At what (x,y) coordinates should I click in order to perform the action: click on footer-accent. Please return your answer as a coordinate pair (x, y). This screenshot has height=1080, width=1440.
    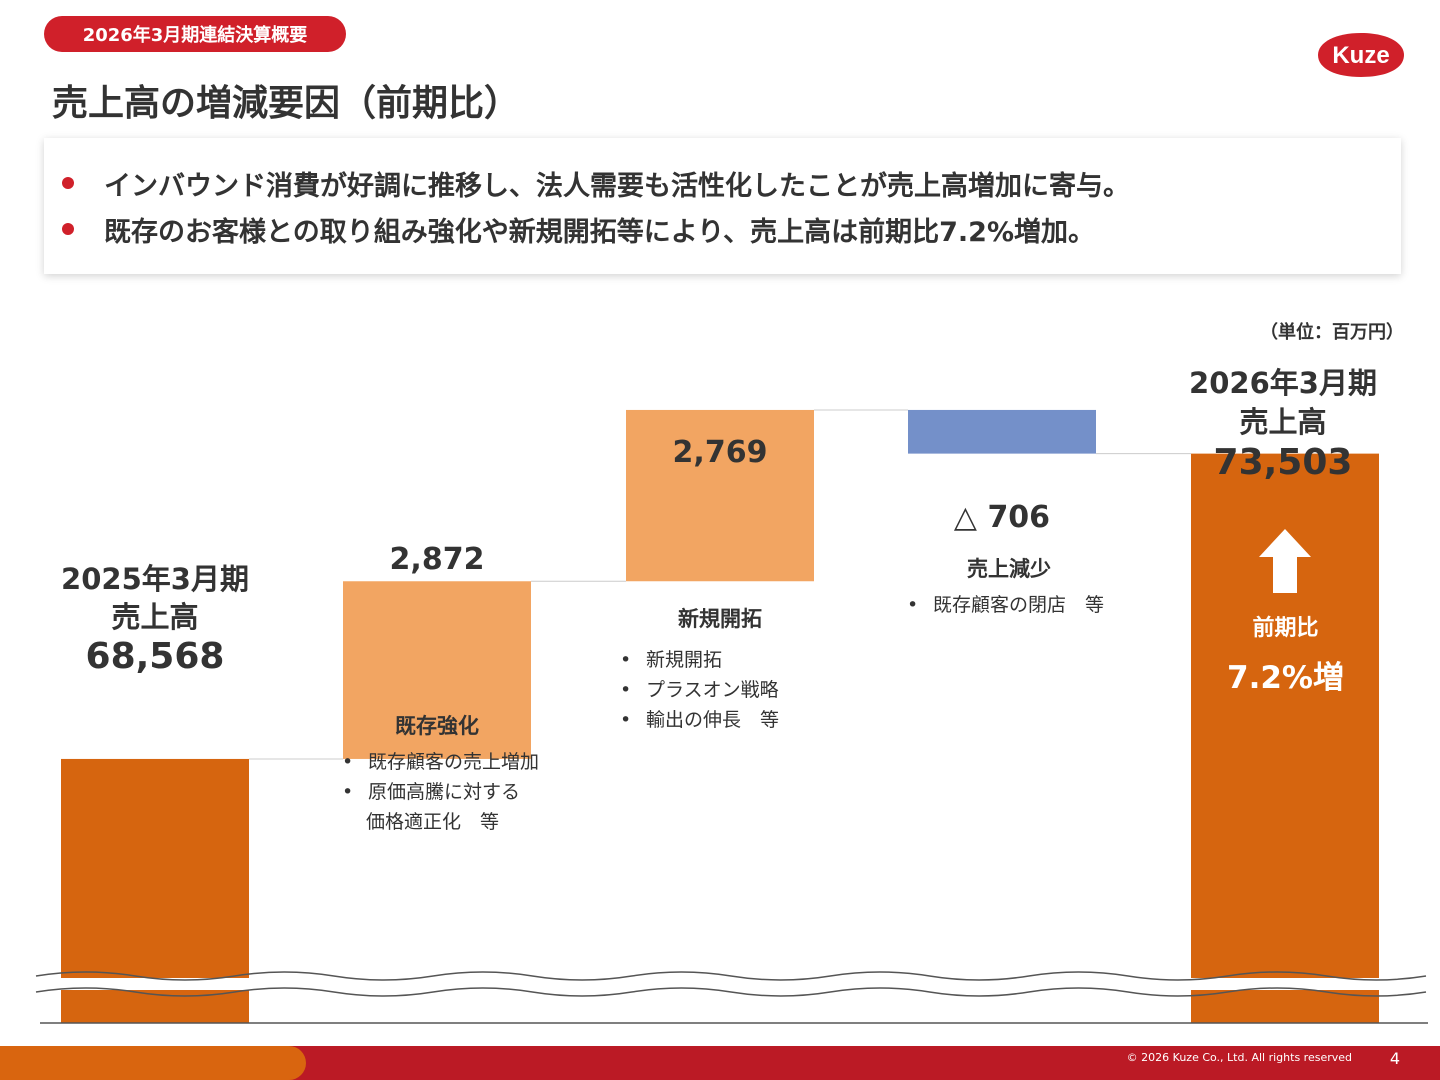
    Looking at the image, I should click on (153, 1063).